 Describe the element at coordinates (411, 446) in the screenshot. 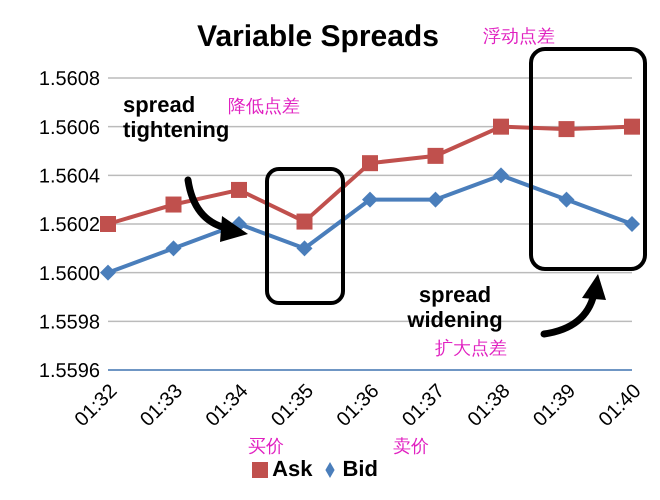

I see `text: 卖价` at that location.